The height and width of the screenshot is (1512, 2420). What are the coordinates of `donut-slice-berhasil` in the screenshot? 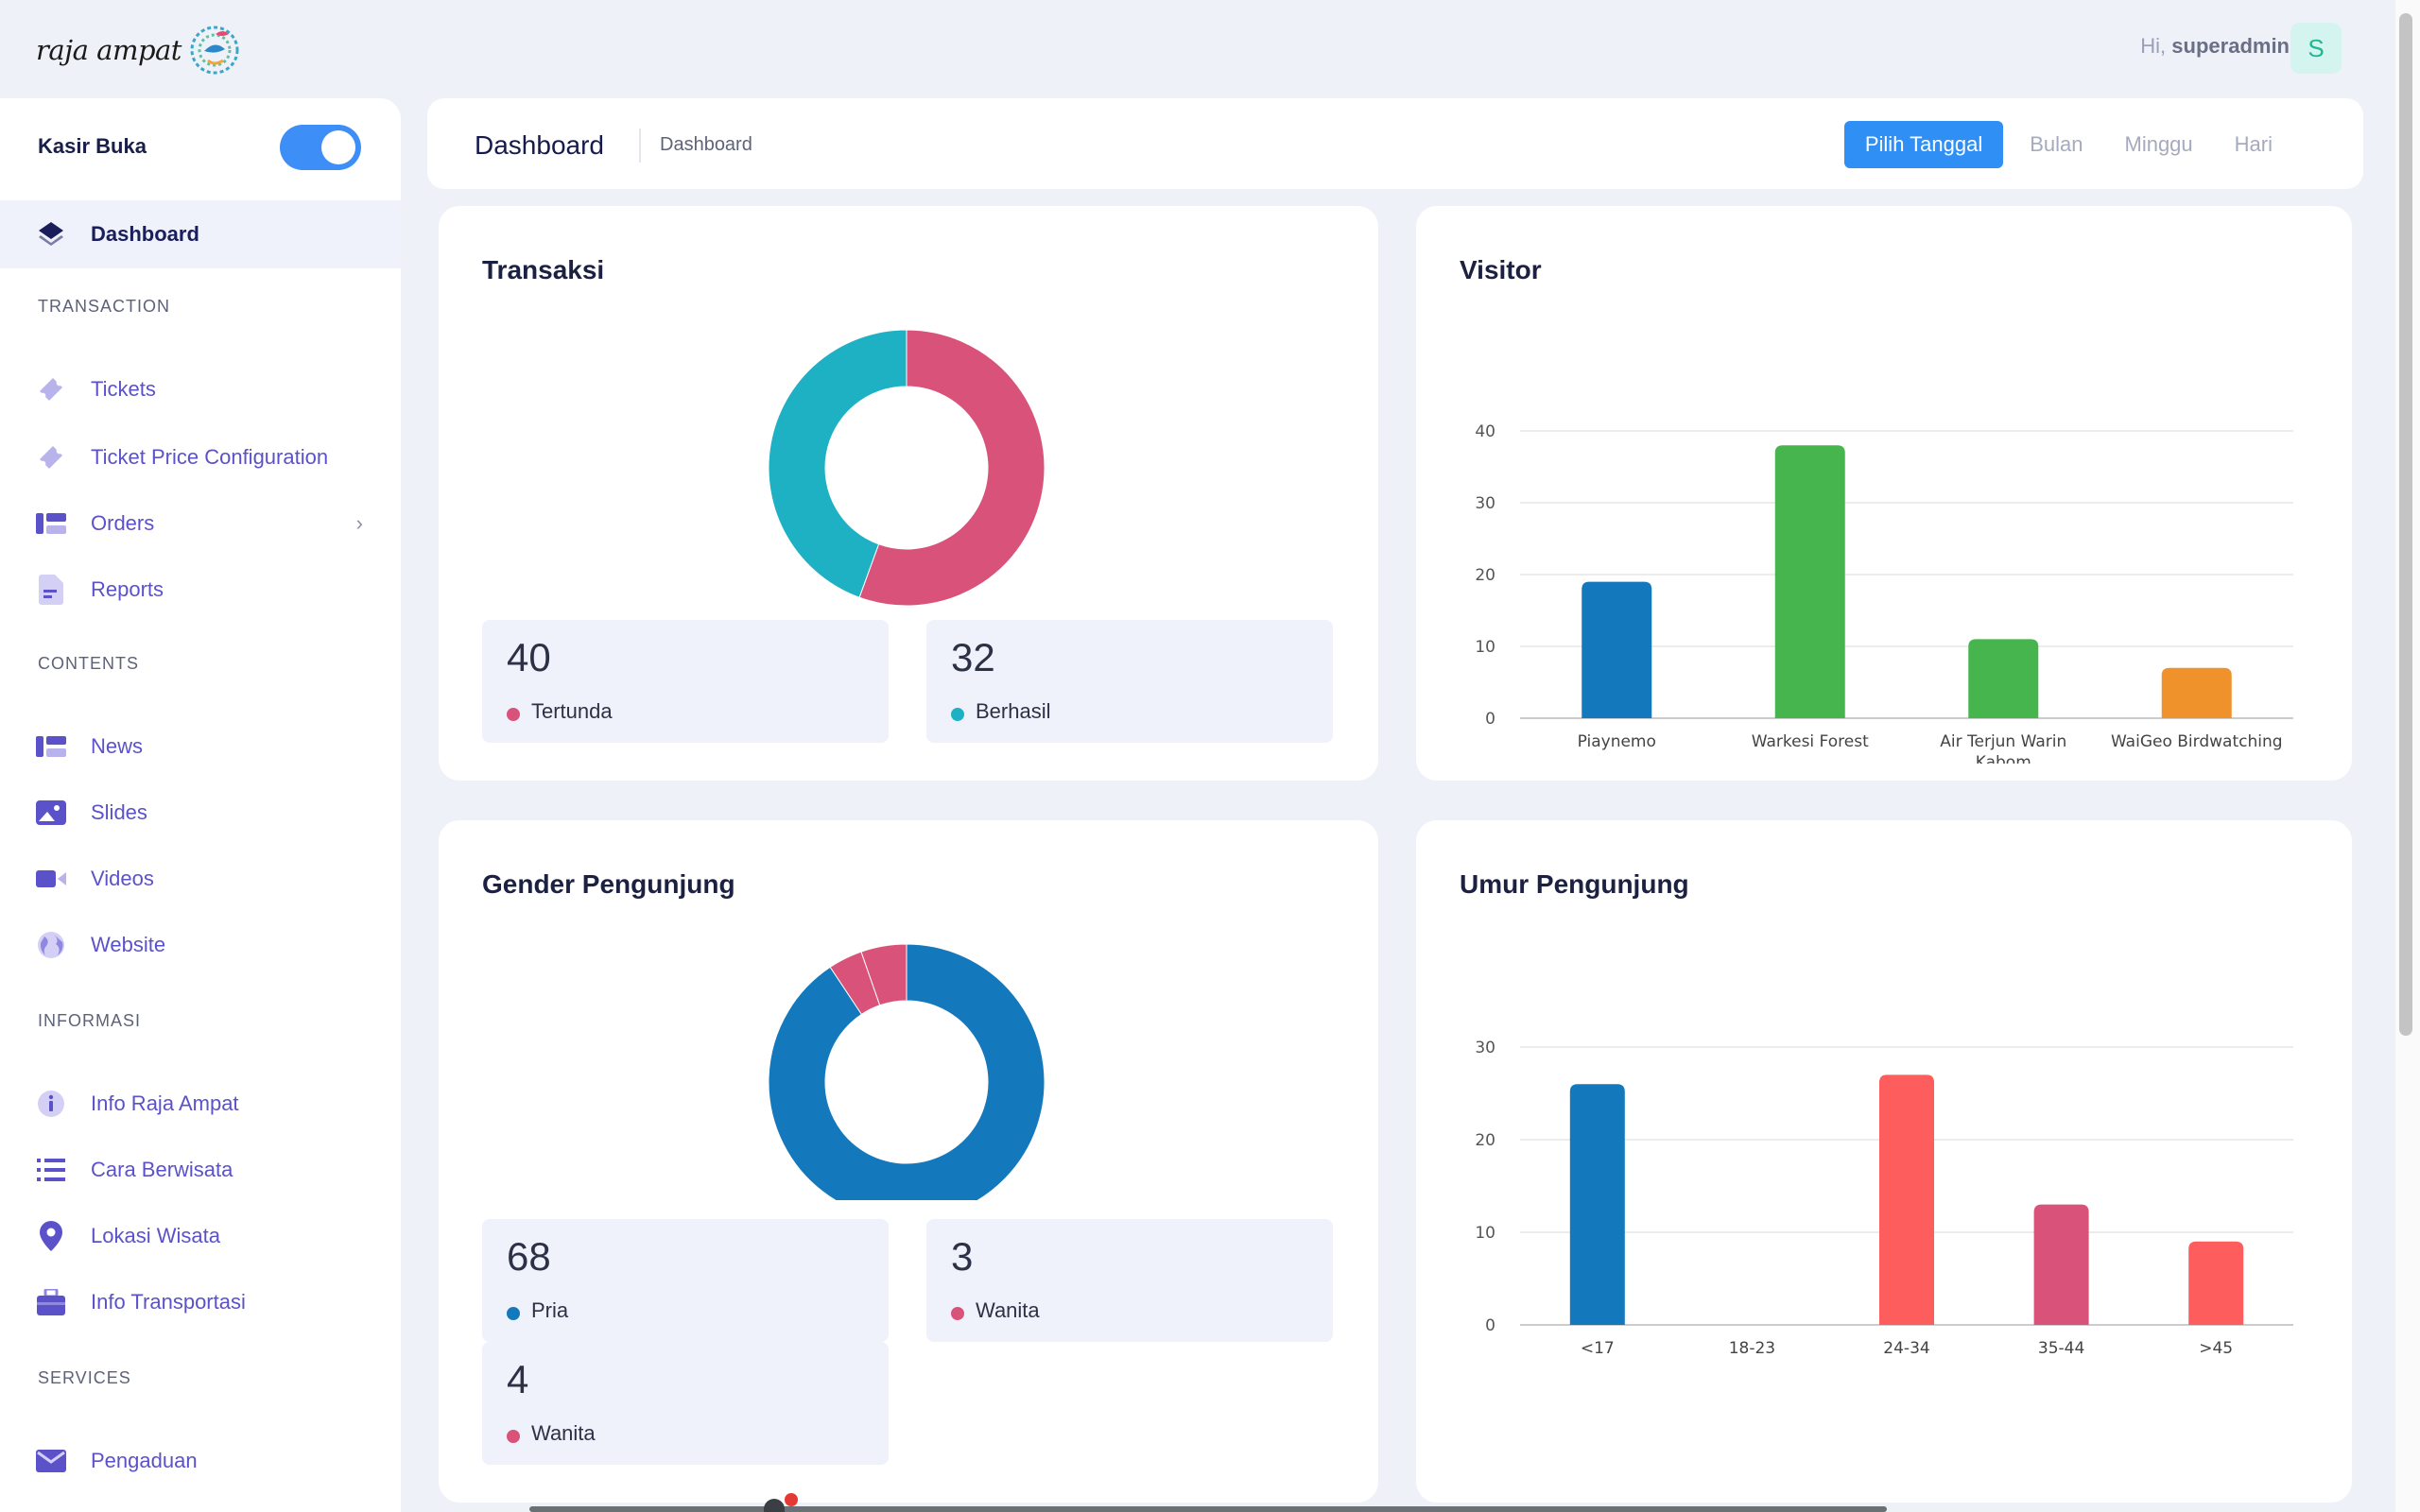 It's located at (838, 463).